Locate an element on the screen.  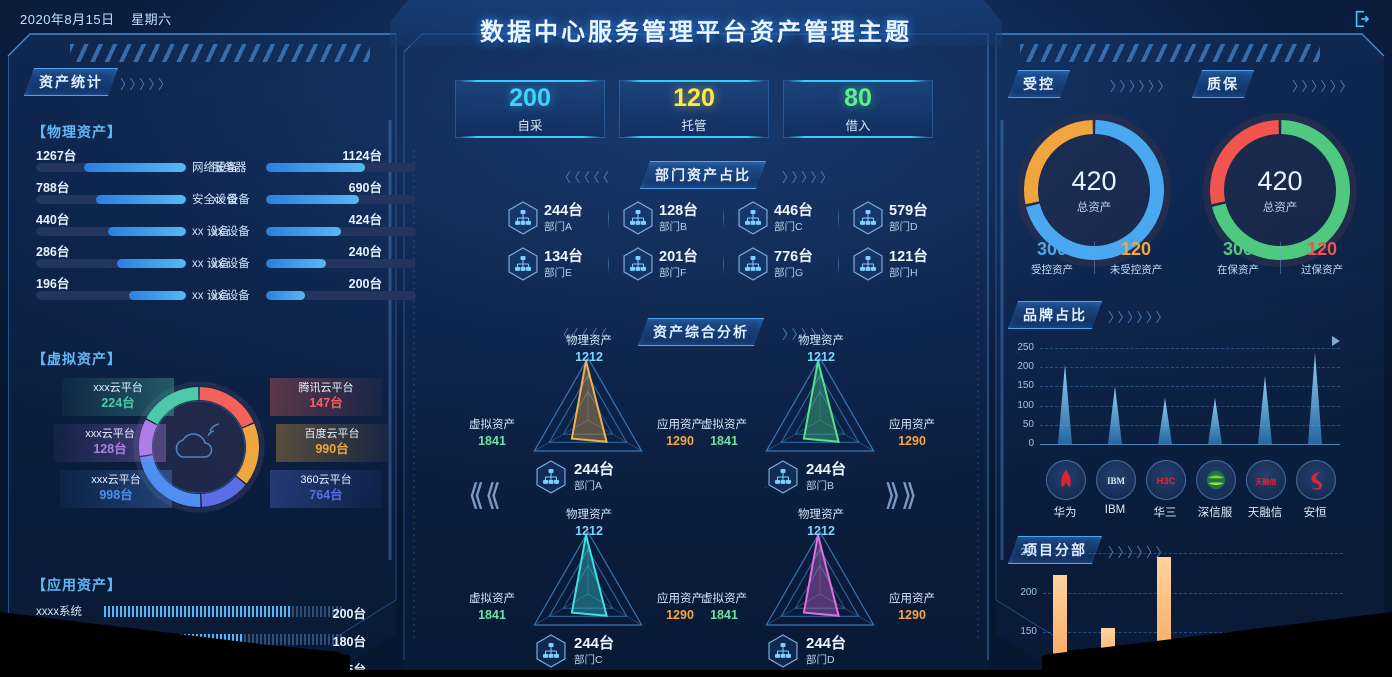
huawei-logo is located at coordinates (1066, 478).